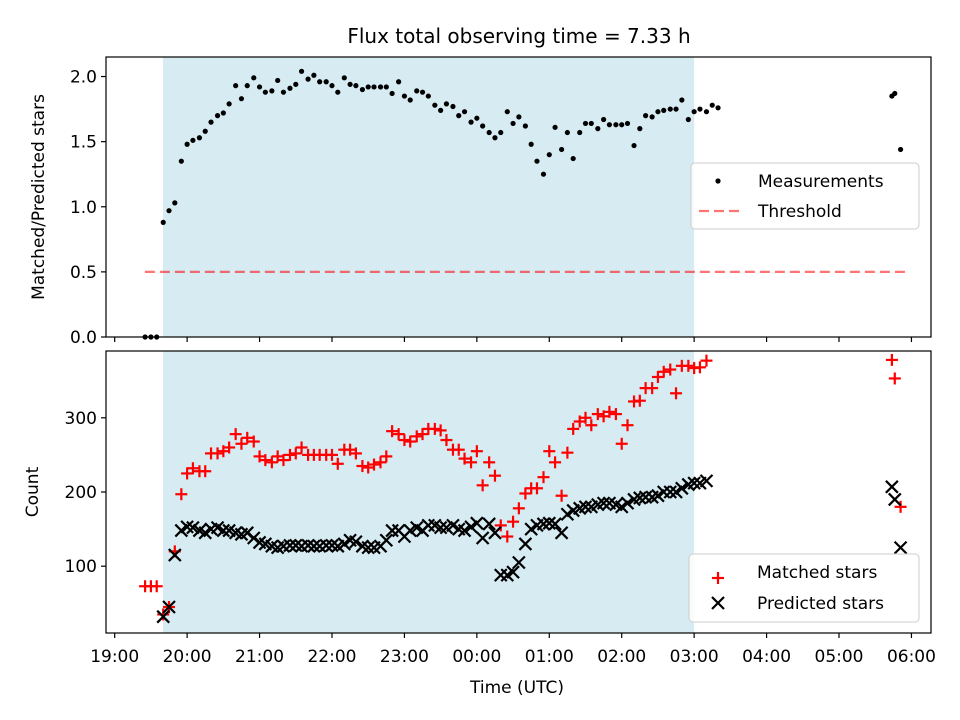 The width and height of the screenshot is (960, 720). I want to click on legend-label-predicted: Predicted stars, so click(820, 604).